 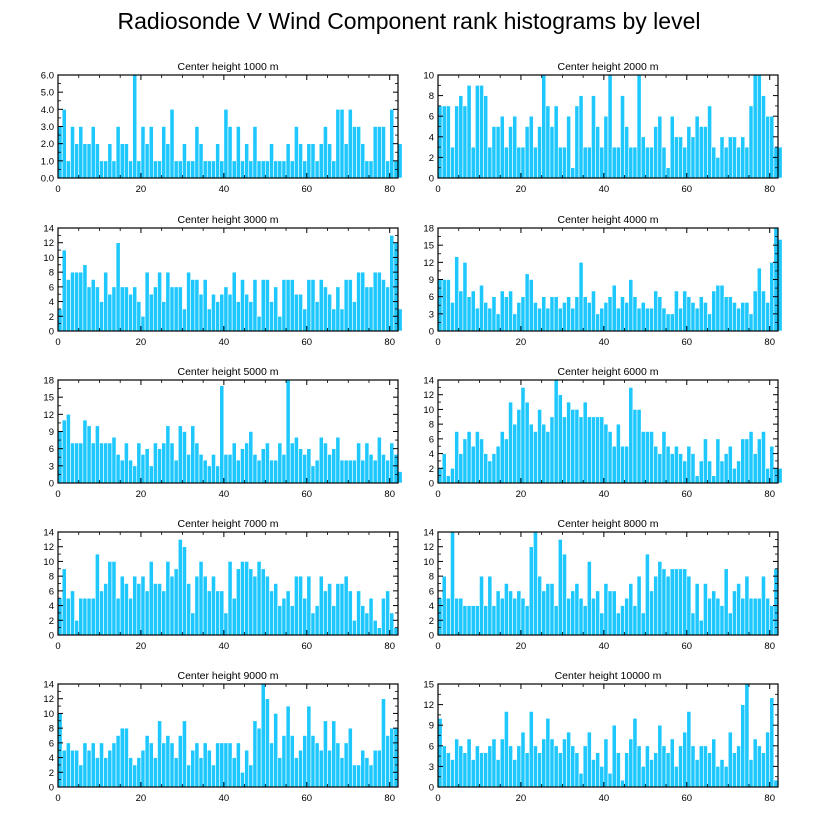 What do you see at coordinates (389, 646) in the screenshot?
I see `x-tick-label: 80` at bounding box center [389, 646].